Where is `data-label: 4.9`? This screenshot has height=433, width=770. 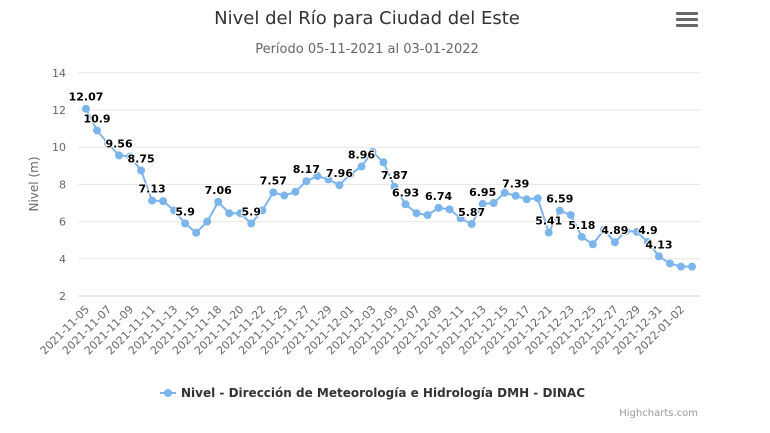 data-label: 4.9 is located at coordinates (648, 230).